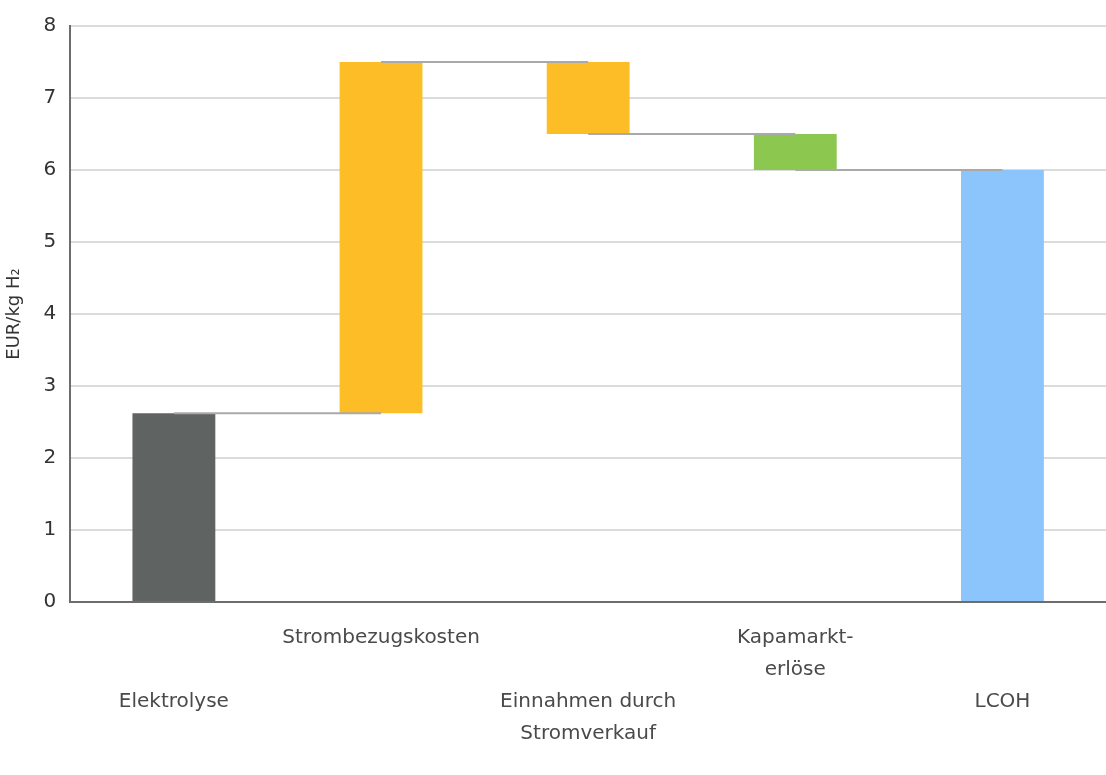 This screenshot has height=775, width=1106. I want to click on y-tick-label: 6, so click(50, 168).